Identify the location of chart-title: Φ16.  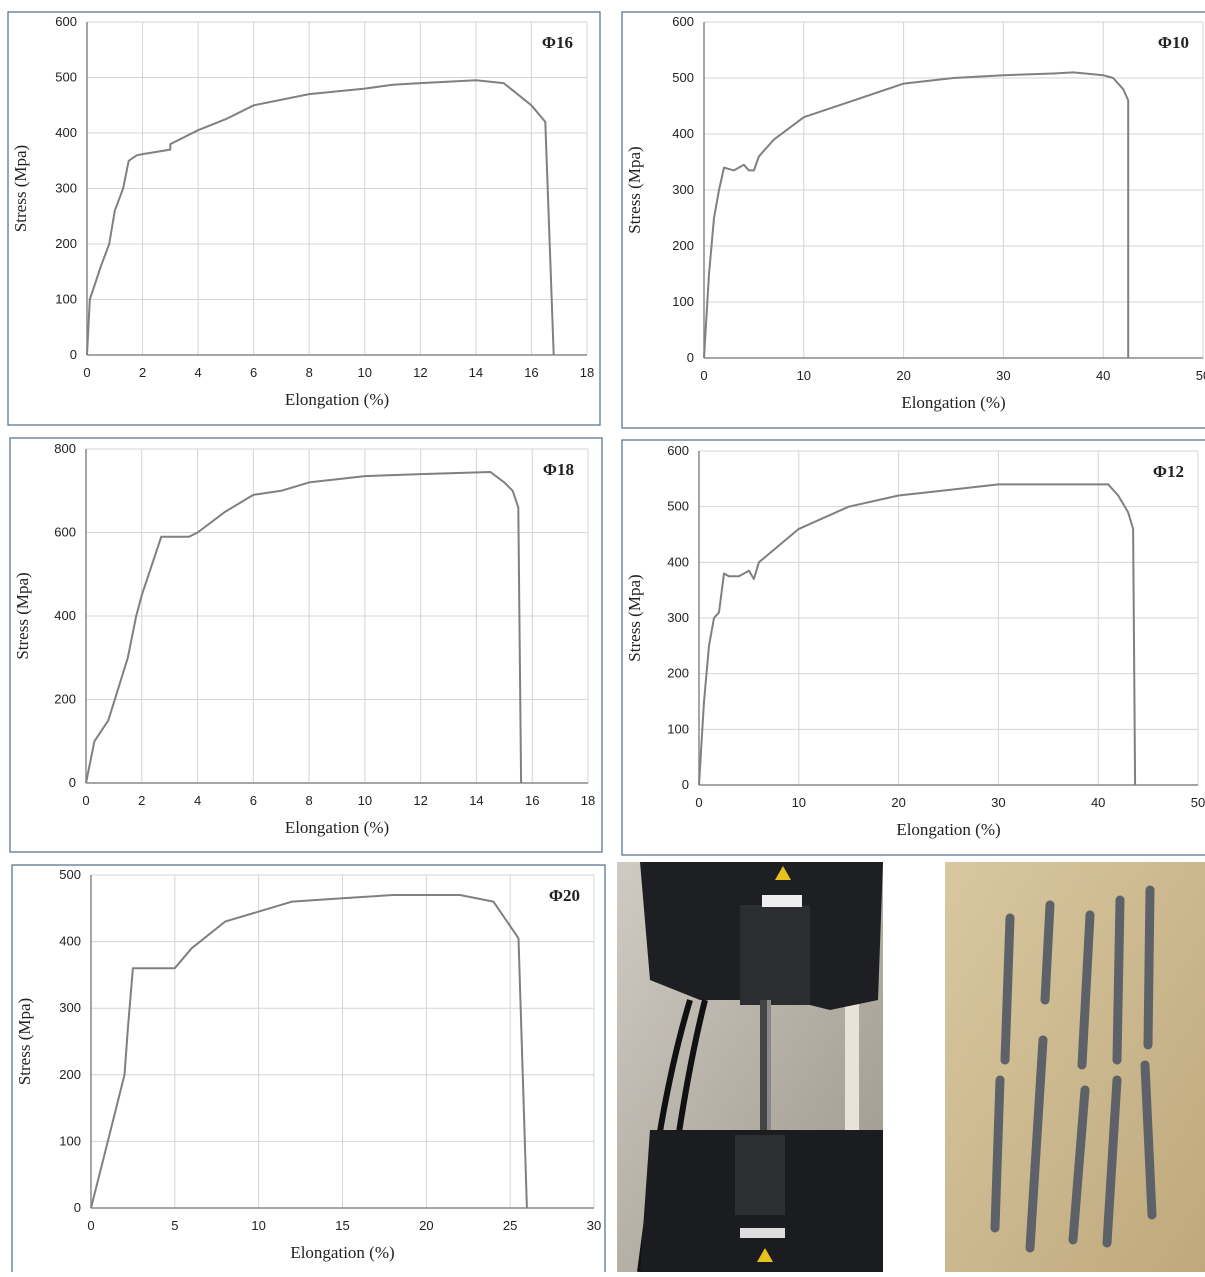
(557, 42).